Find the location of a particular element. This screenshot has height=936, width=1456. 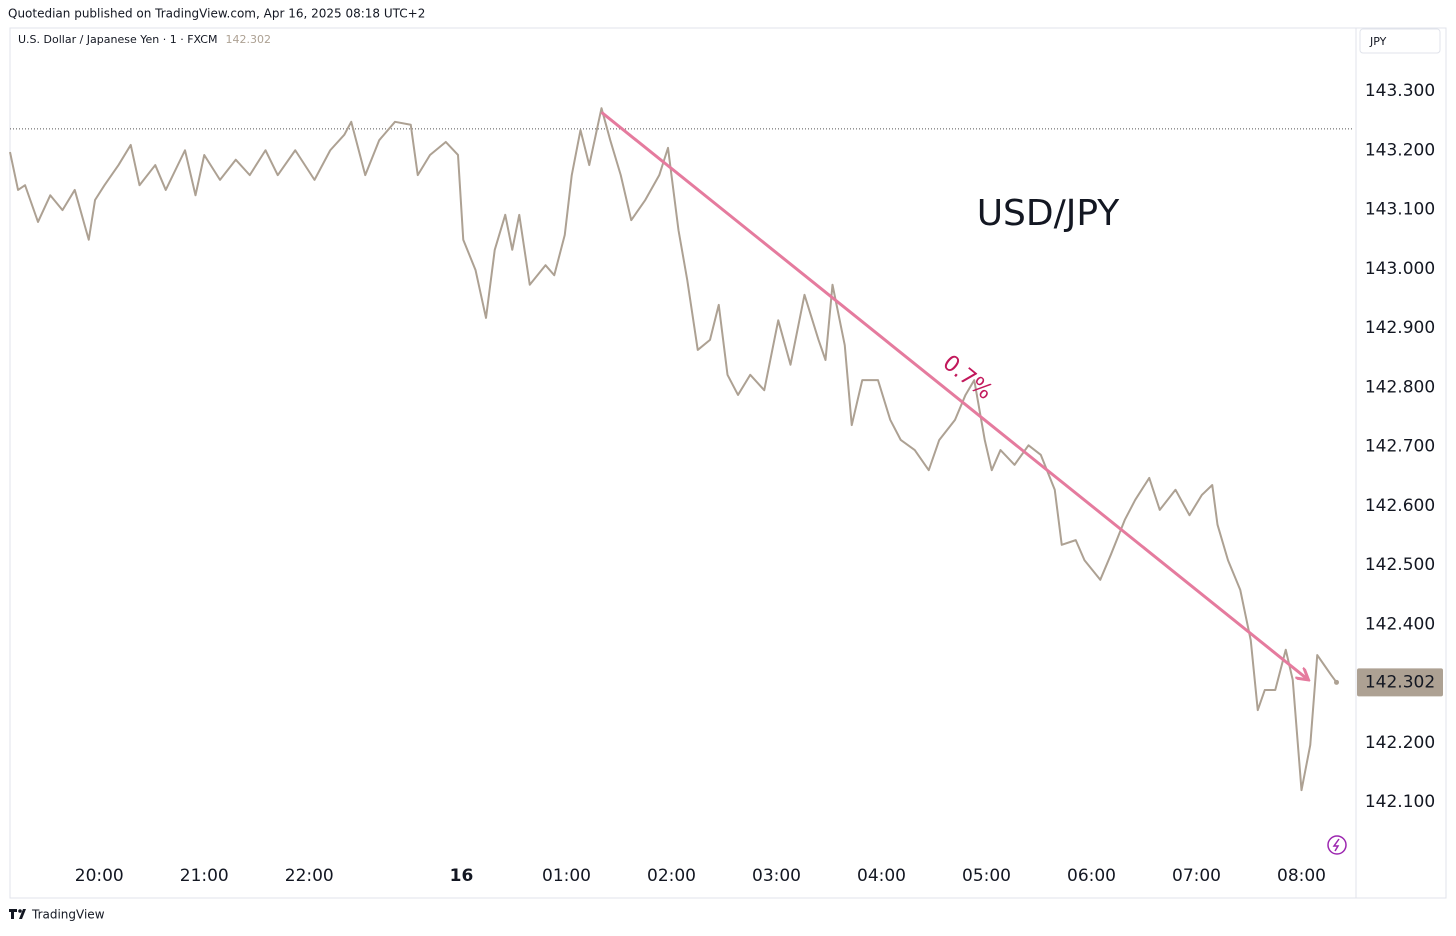

footer-brand: TradingView is located at coordinates (68, 915).